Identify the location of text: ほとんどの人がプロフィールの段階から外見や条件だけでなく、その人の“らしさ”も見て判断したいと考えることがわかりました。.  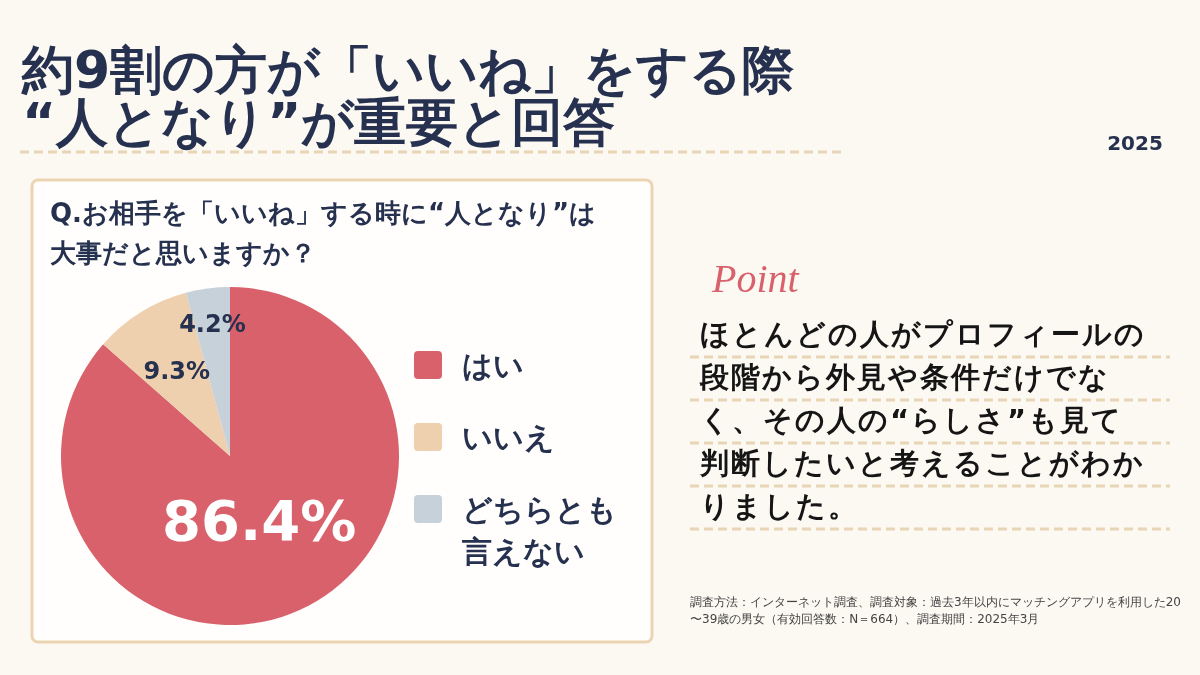
(922, 420).